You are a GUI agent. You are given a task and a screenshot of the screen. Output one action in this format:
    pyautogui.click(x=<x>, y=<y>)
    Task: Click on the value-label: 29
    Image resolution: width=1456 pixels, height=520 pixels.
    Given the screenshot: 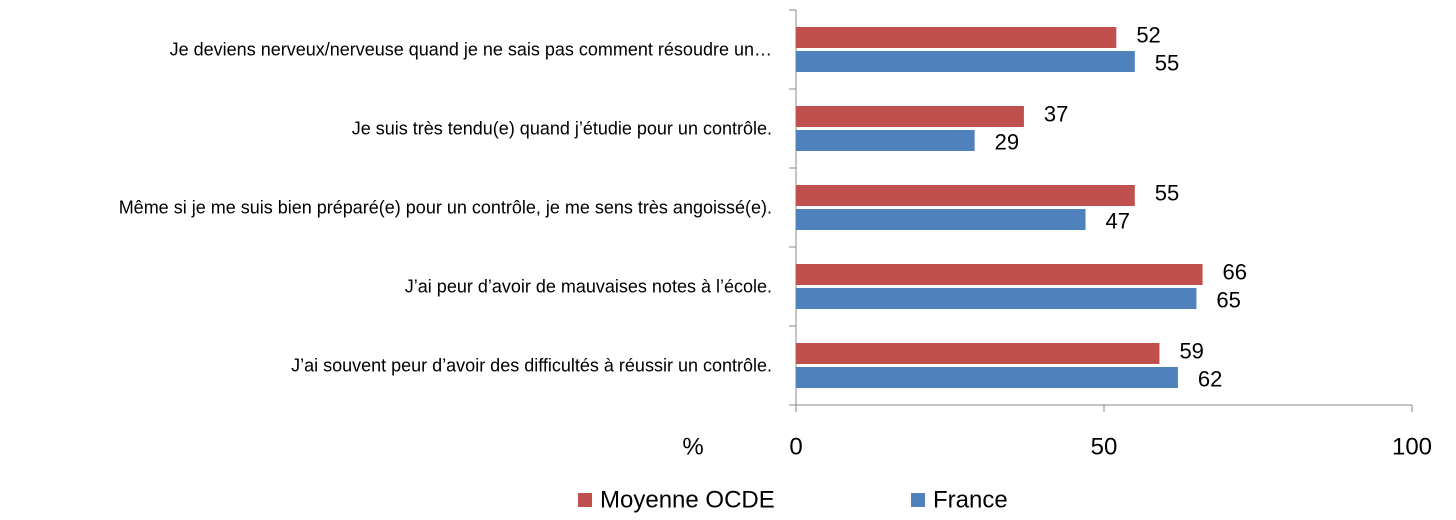 What is the action you would take?
    pyautogui.click(x=1007, y=141)
    